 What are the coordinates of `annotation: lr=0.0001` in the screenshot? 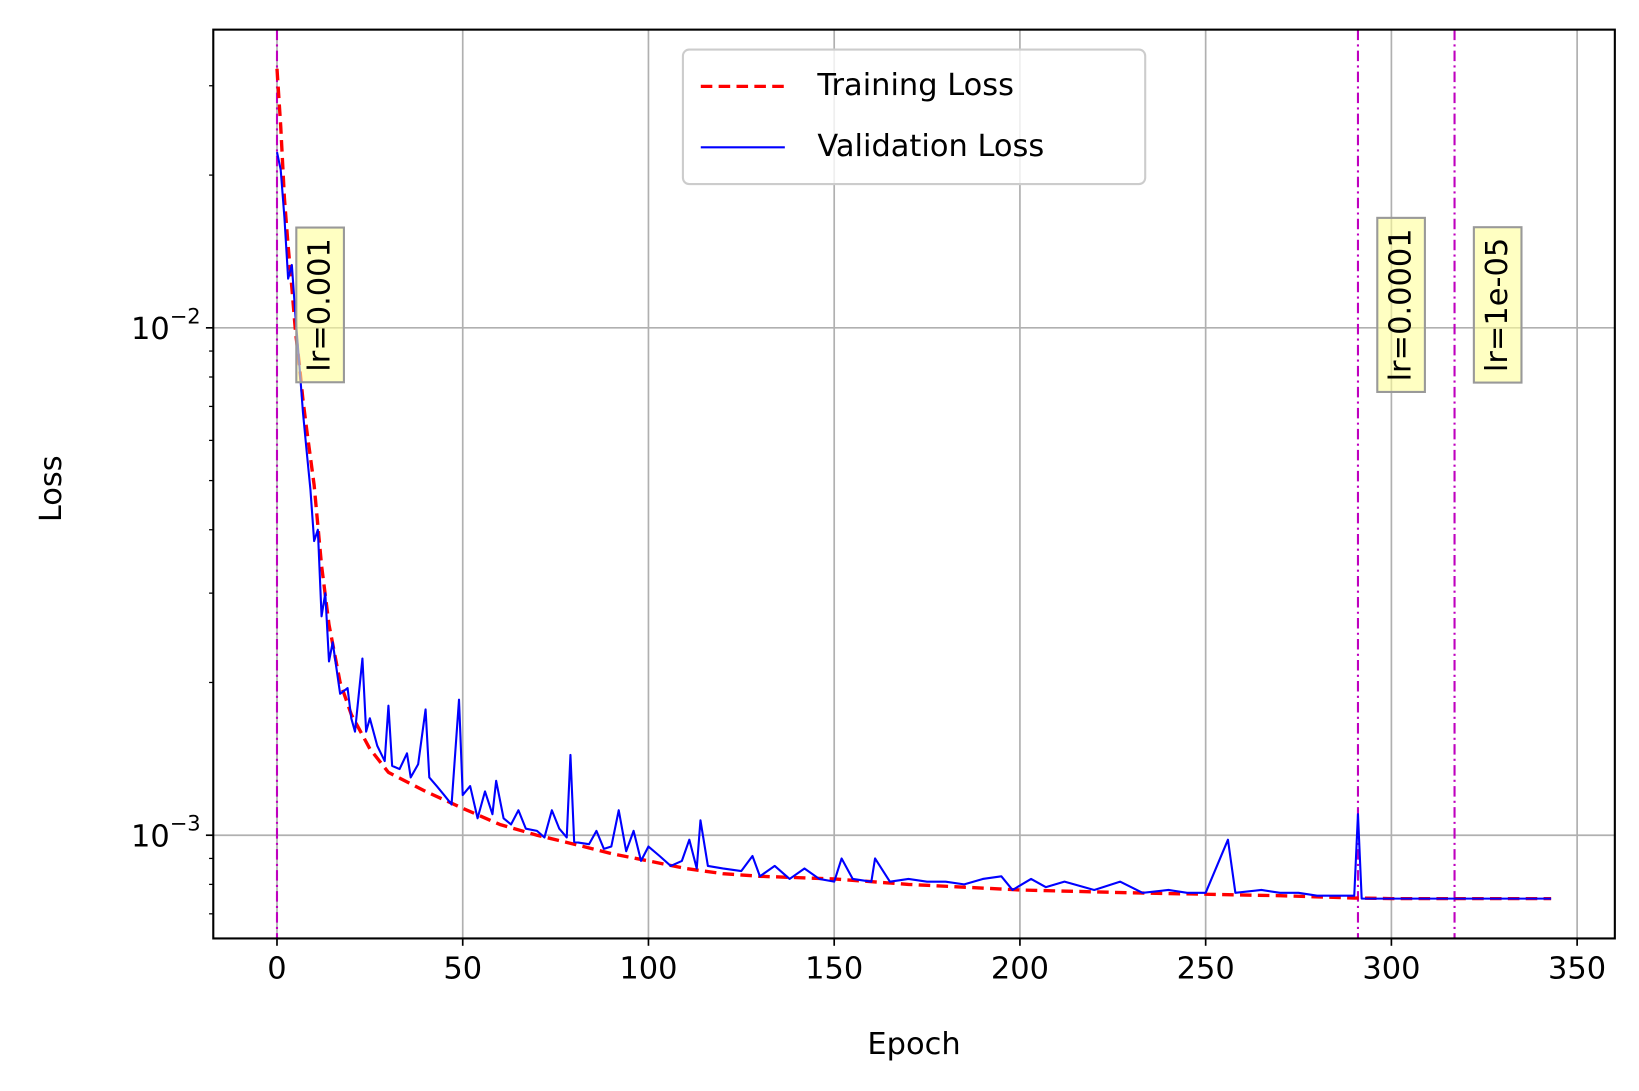 It's located at (1401, 304).